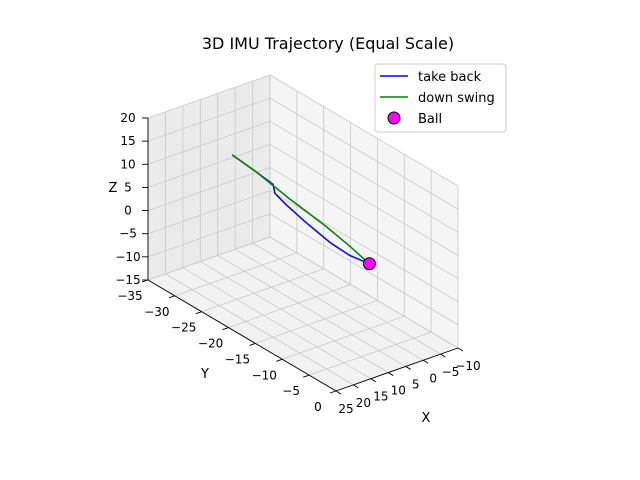 The image size is (640, 480). I want to click on y-tick-label: −10, so click(264, 375).